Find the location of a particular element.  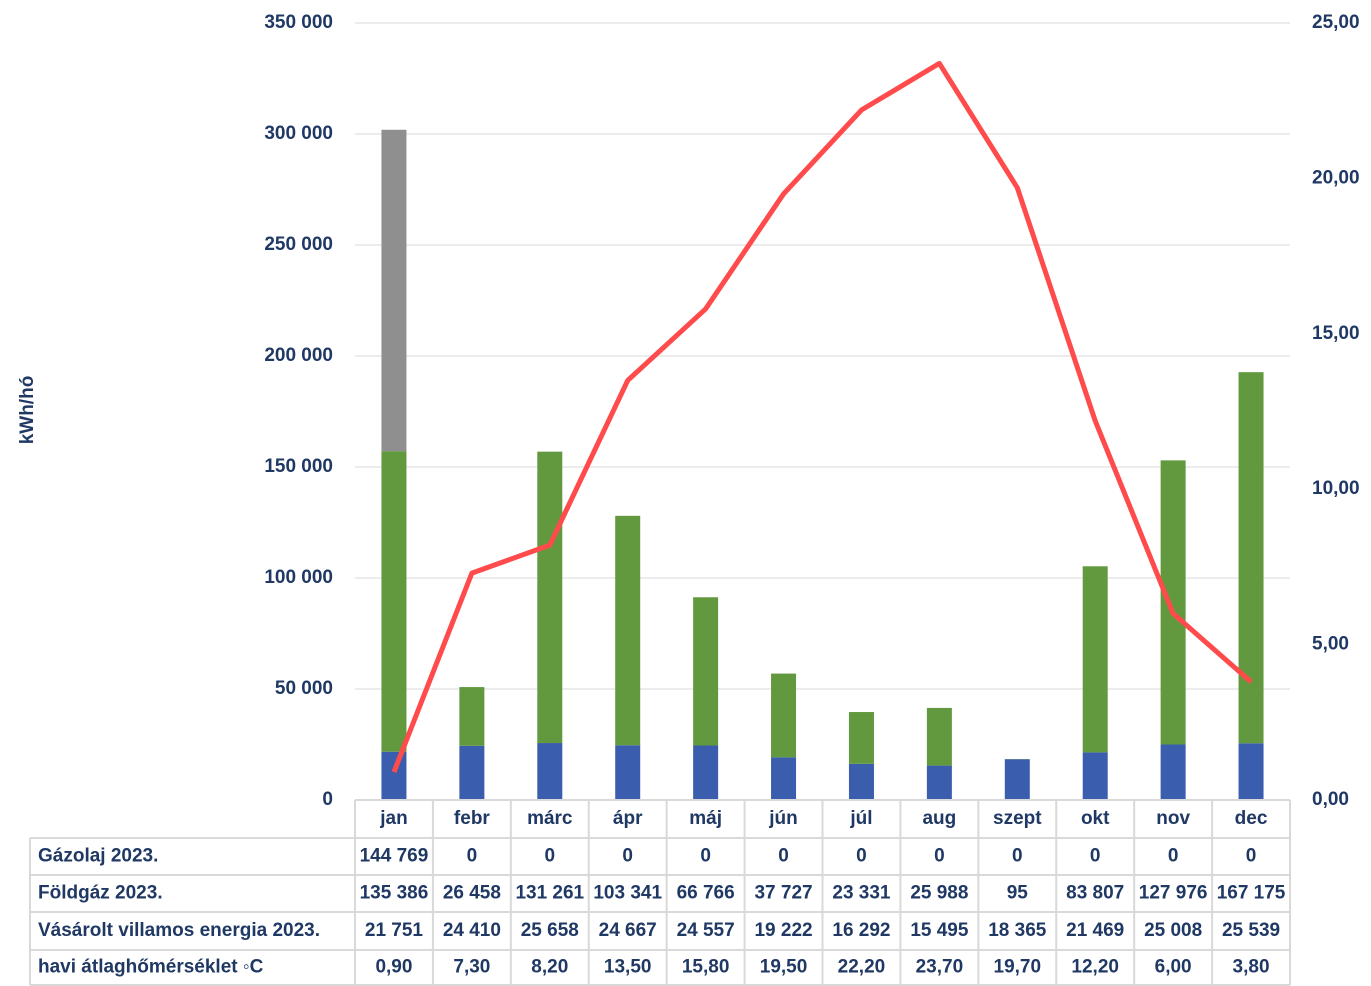

y2-tick-label: 25,00 is located at coordinates (1336, 22).